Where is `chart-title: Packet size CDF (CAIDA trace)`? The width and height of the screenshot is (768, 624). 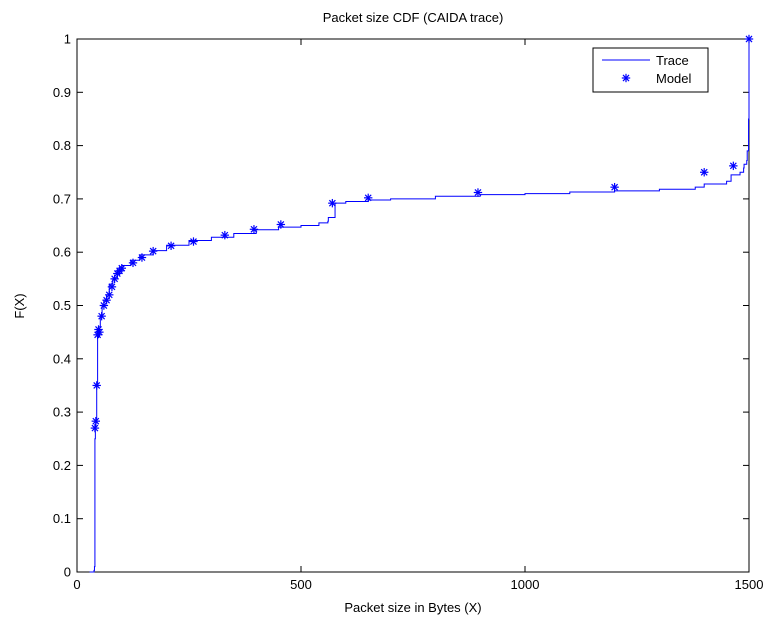
chart-title: Packet size CDF (CAIDA trace) is located at coordinates (413, 17).